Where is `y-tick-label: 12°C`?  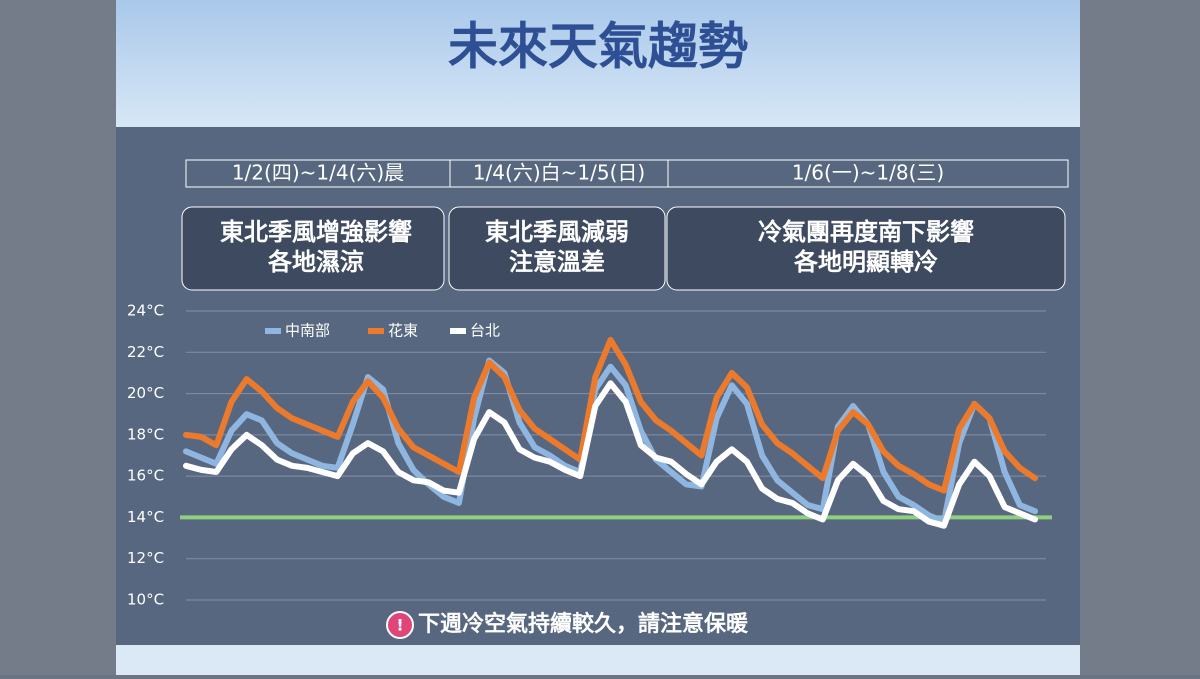
y-tick-label: 12°C is located at coordinates (145, 558).